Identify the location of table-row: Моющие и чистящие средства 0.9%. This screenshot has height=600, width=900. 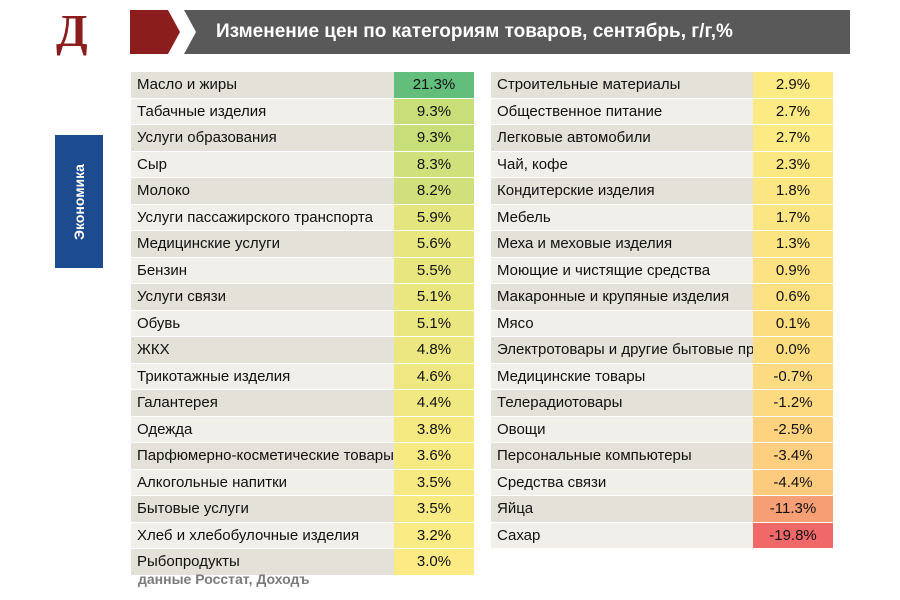
(662, 270).